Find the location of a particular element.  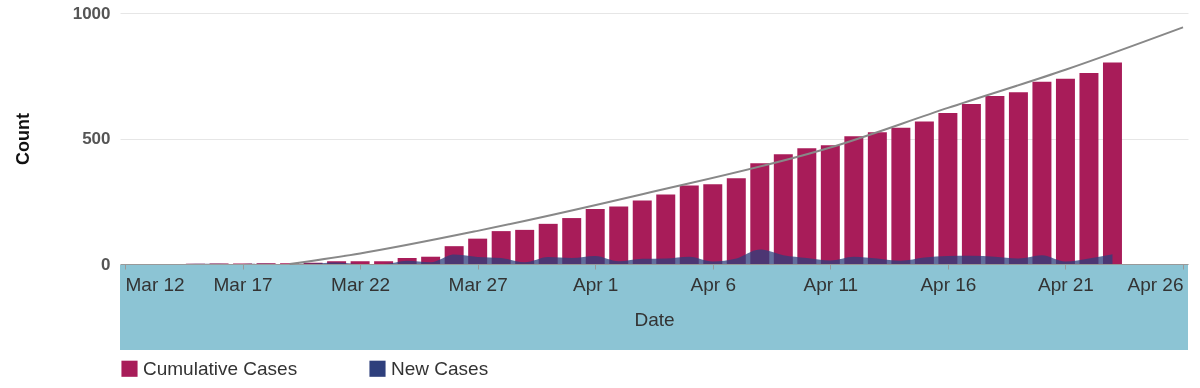

x-tick-label: Mar 12 is located at coordinates (155, 284).